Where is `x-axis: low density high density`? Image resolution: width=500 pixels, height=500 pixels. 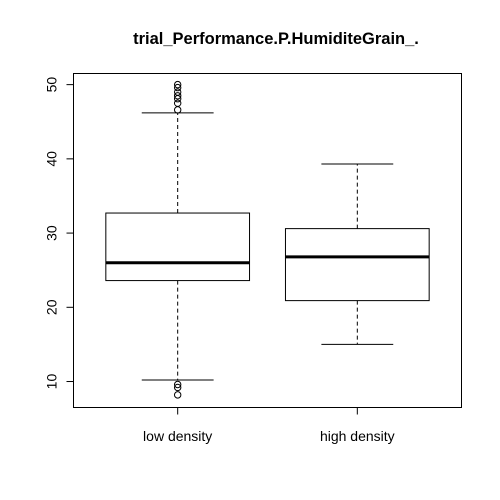 x-axis: low density high density is located at coordinates (269, 425).